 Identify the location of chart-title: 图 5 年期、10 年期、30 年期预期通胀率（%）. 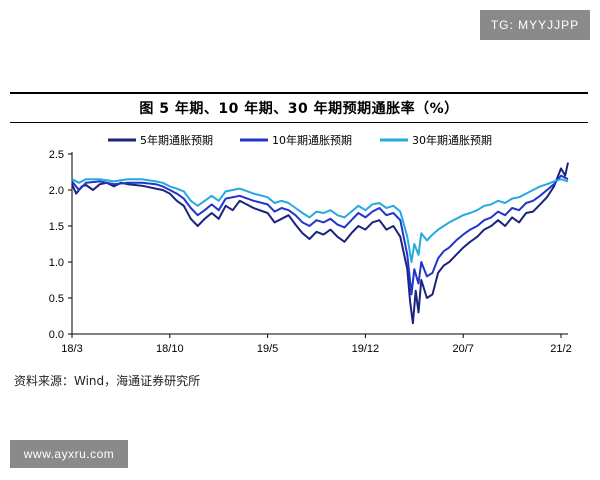
(299, 107).